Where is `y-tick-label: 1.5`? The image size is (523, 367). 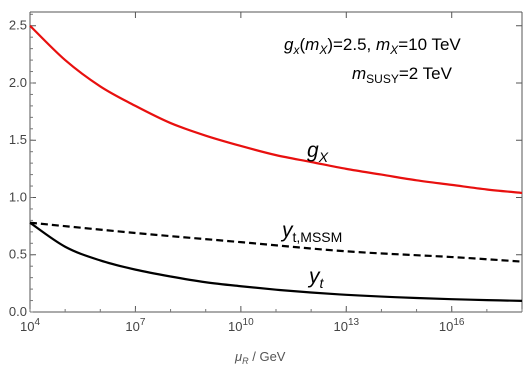
y-tick-label: 1.5 is located at coordinates (18, 139).